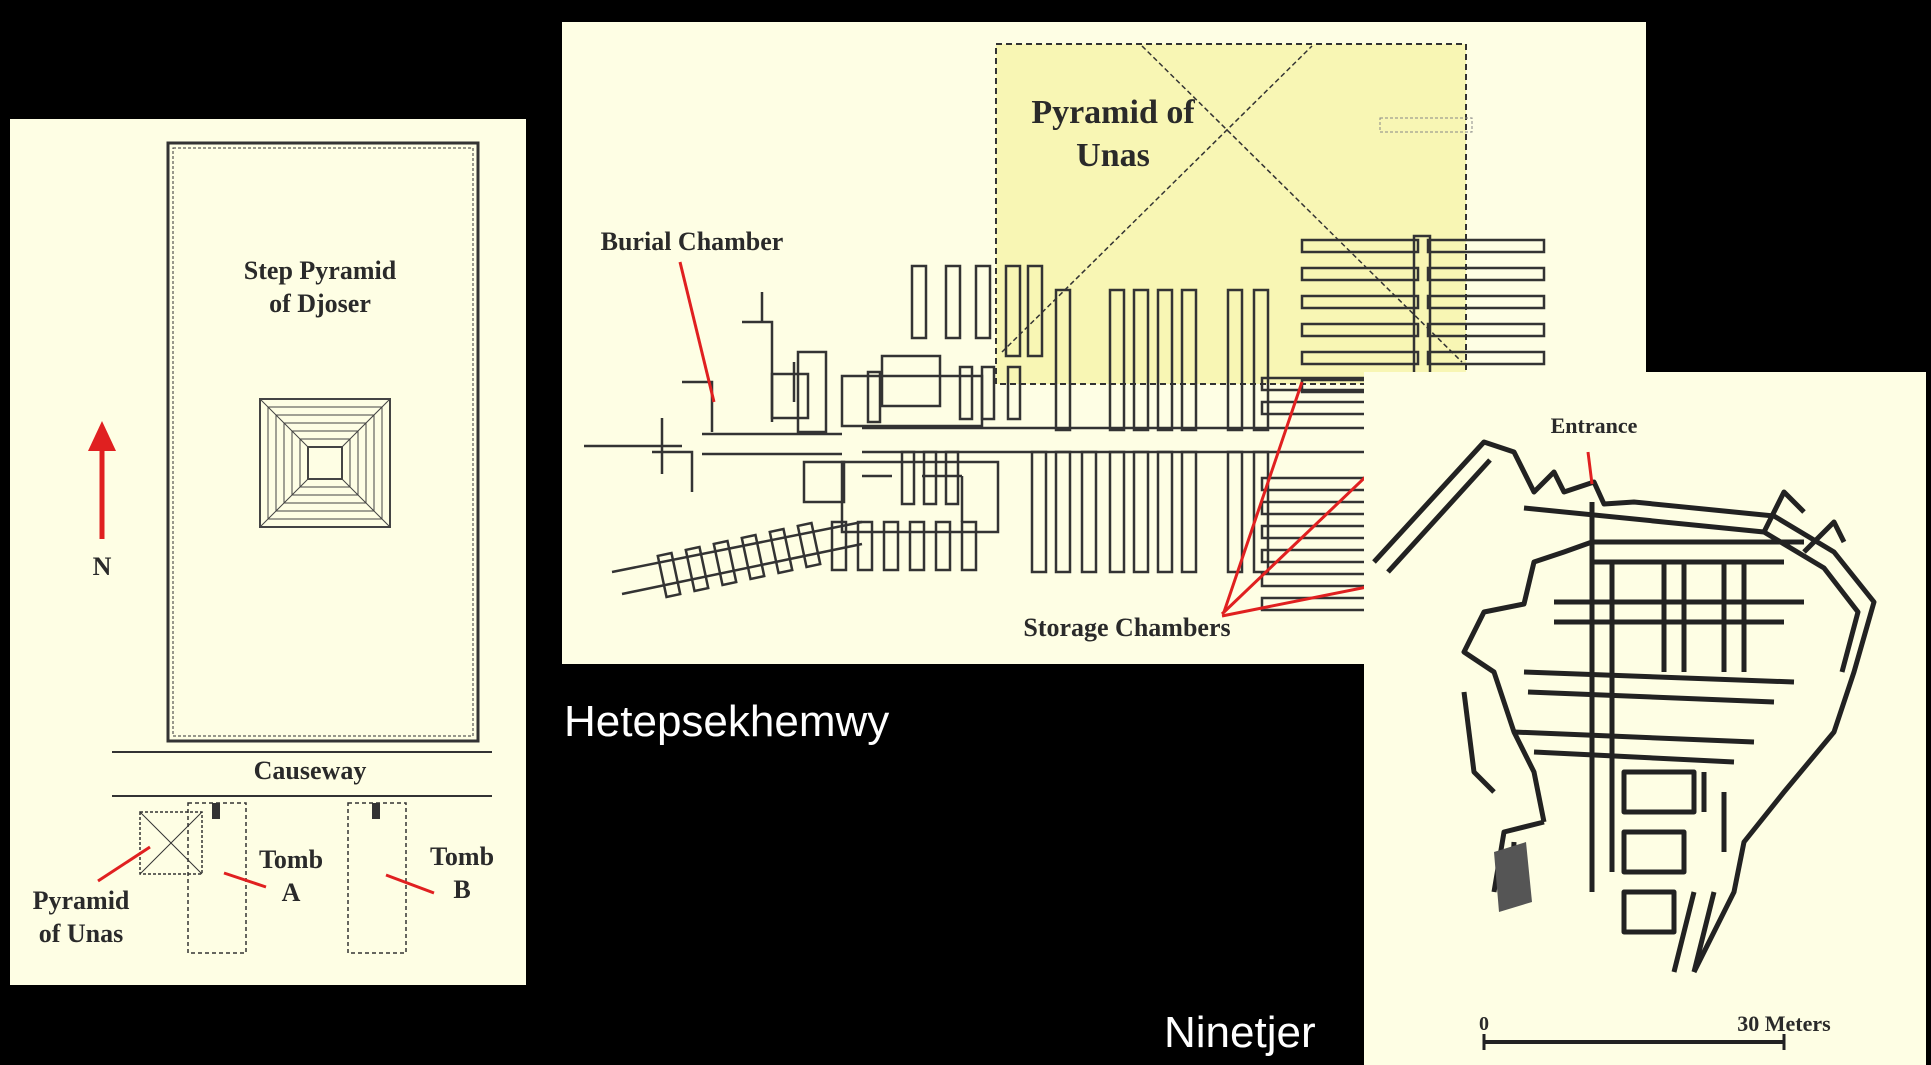 The height and width of the screenshot is (1065, 1931). What do you see at coordinates (1624, 706) in the screenshot?
I see `ninetjer-gallery-walls` at bounding box center [1624, 706].